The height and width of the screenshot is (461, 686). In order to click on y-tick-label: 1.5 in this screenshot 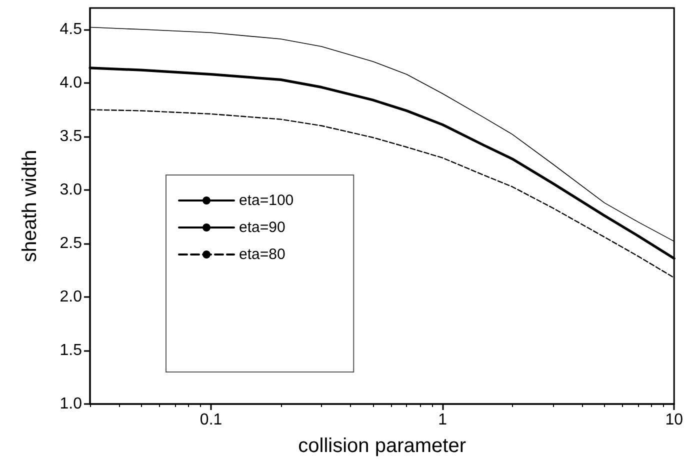, I will do `click(71, 350)`.